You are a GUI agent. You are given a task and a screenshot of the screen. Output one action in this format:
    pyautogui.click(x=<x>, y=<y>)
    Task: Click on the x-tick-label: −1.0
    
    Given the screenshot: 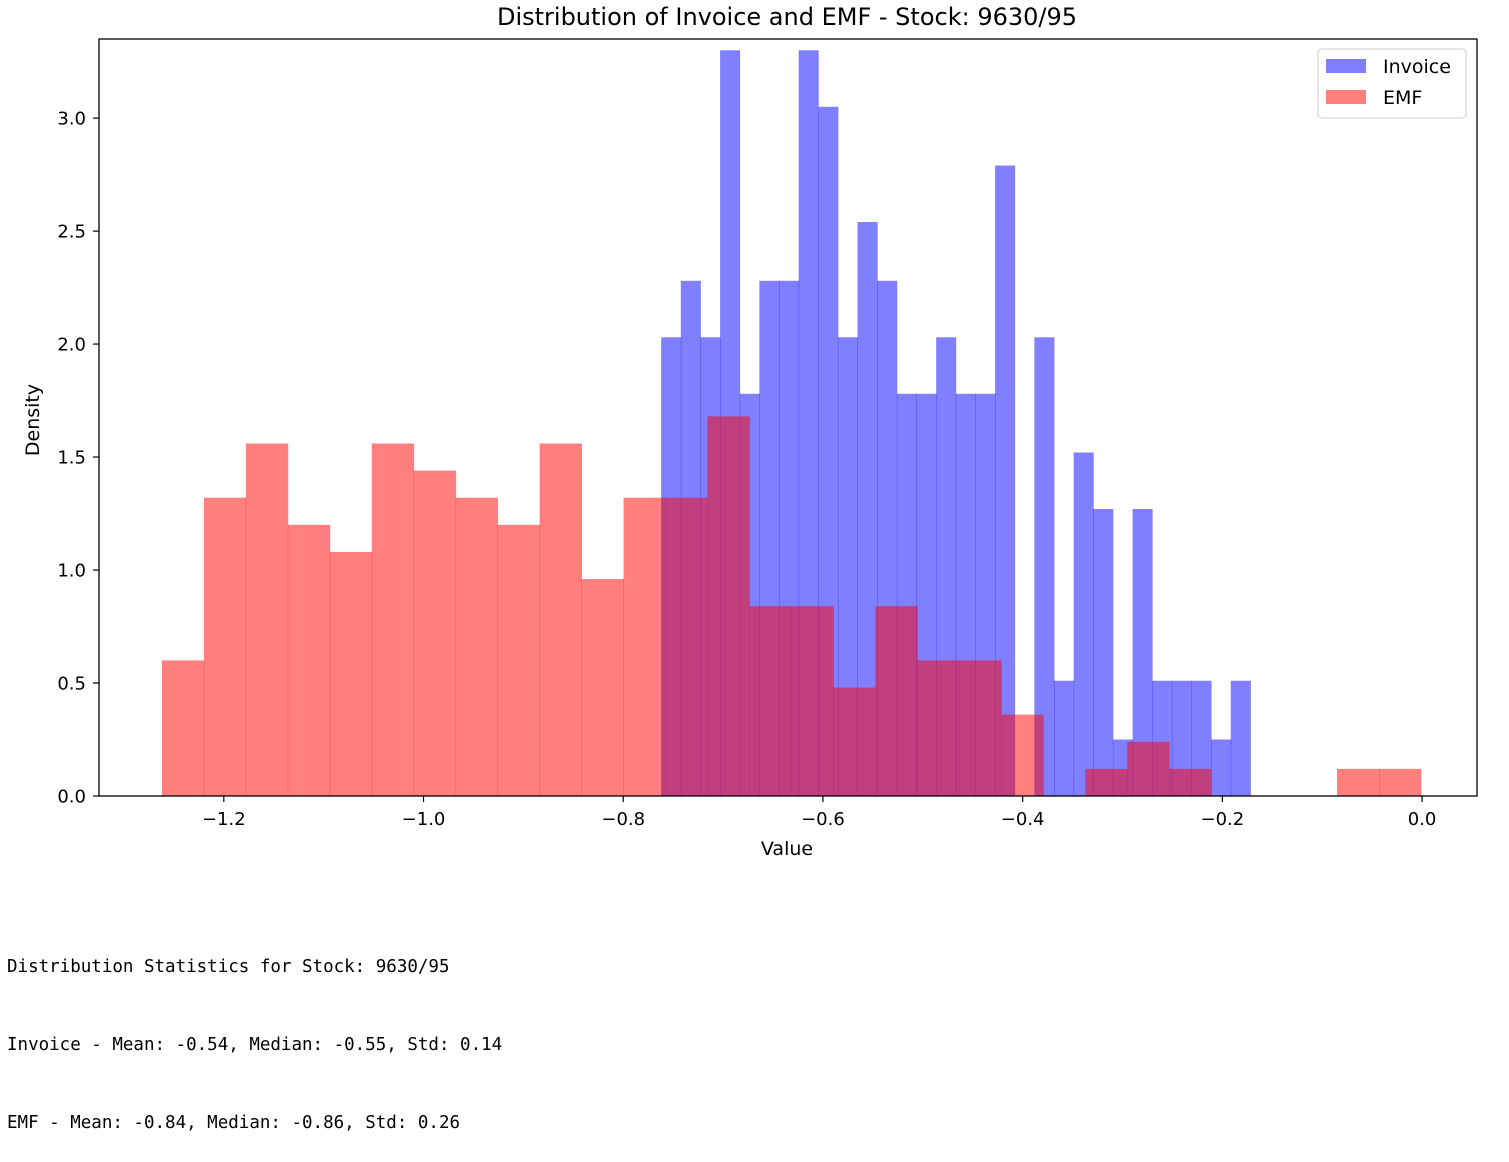 What is the action you would take?
    pyautogui.click(x=424, y=819)
    